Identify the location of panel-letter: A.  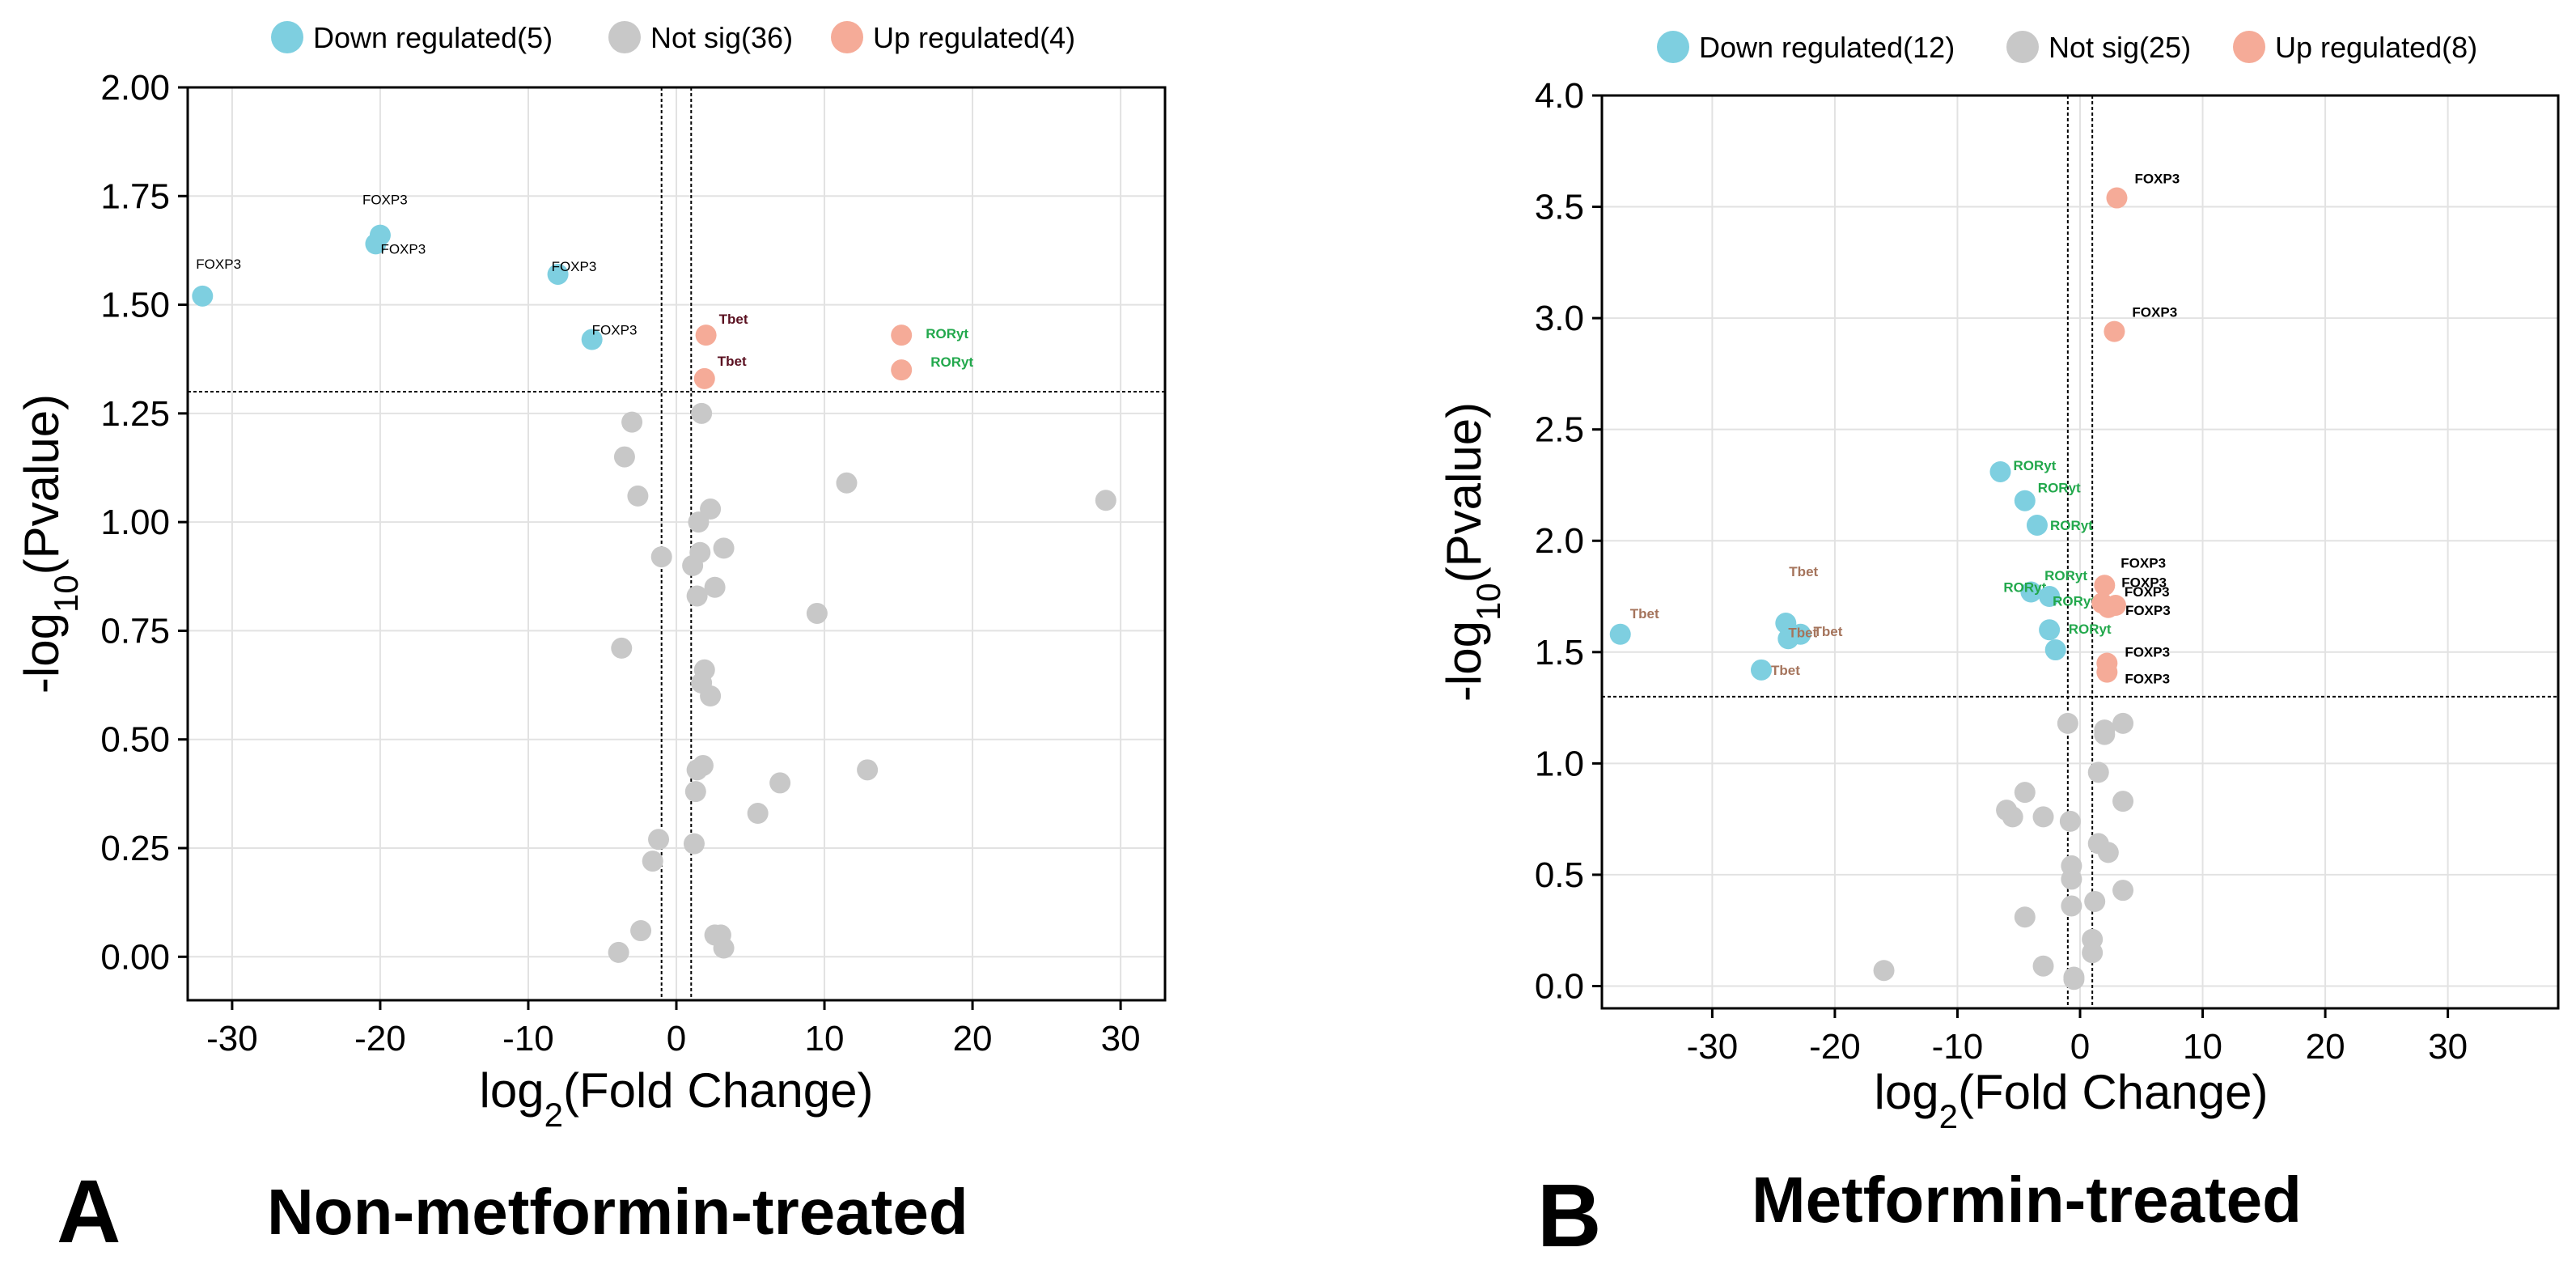
(89, 1212).